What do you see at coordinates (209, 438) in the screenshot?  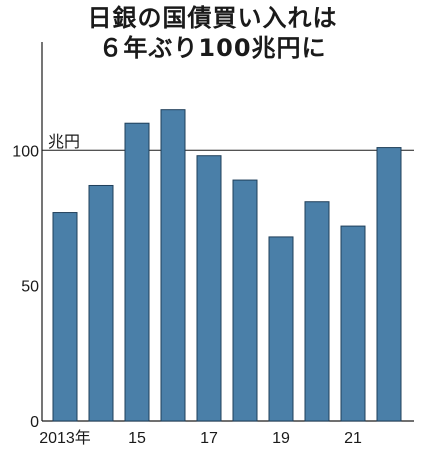 I see `x-tick-label: 17` at bounding box center [209, 438].